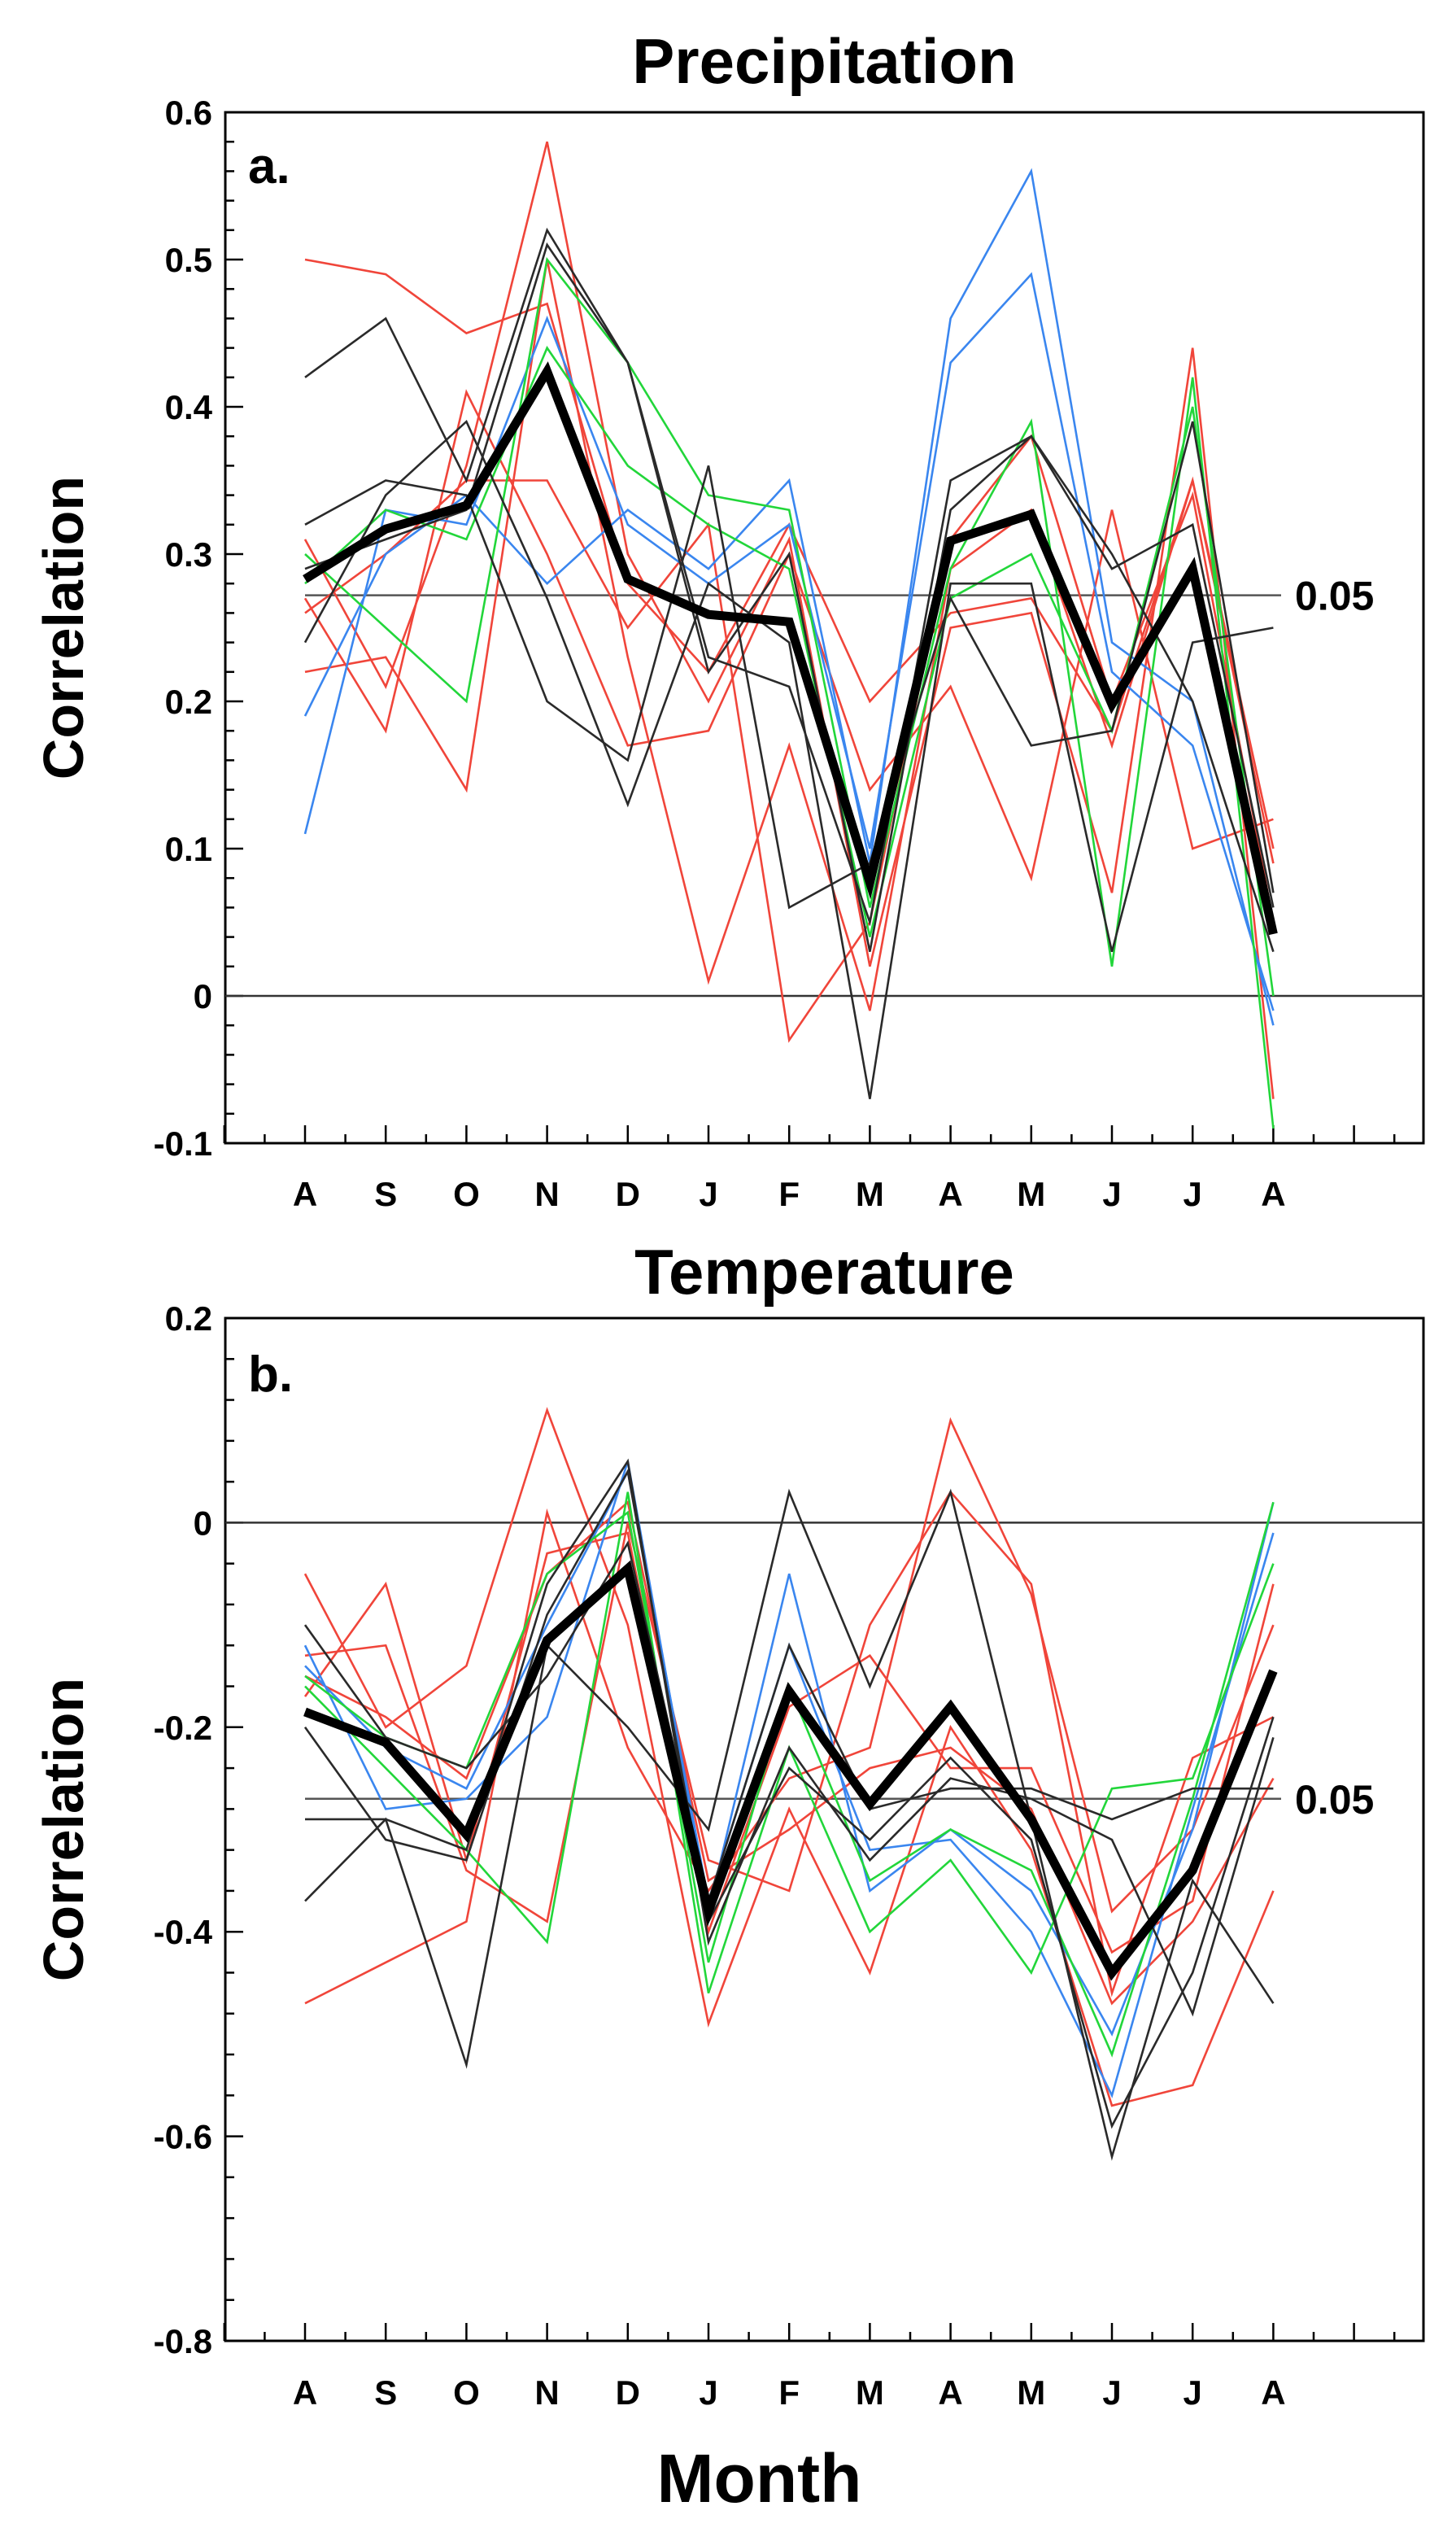  Describe the element at coordinates (824, 1272) in the screenshot. I see `chart-title: Temperature` at that location.